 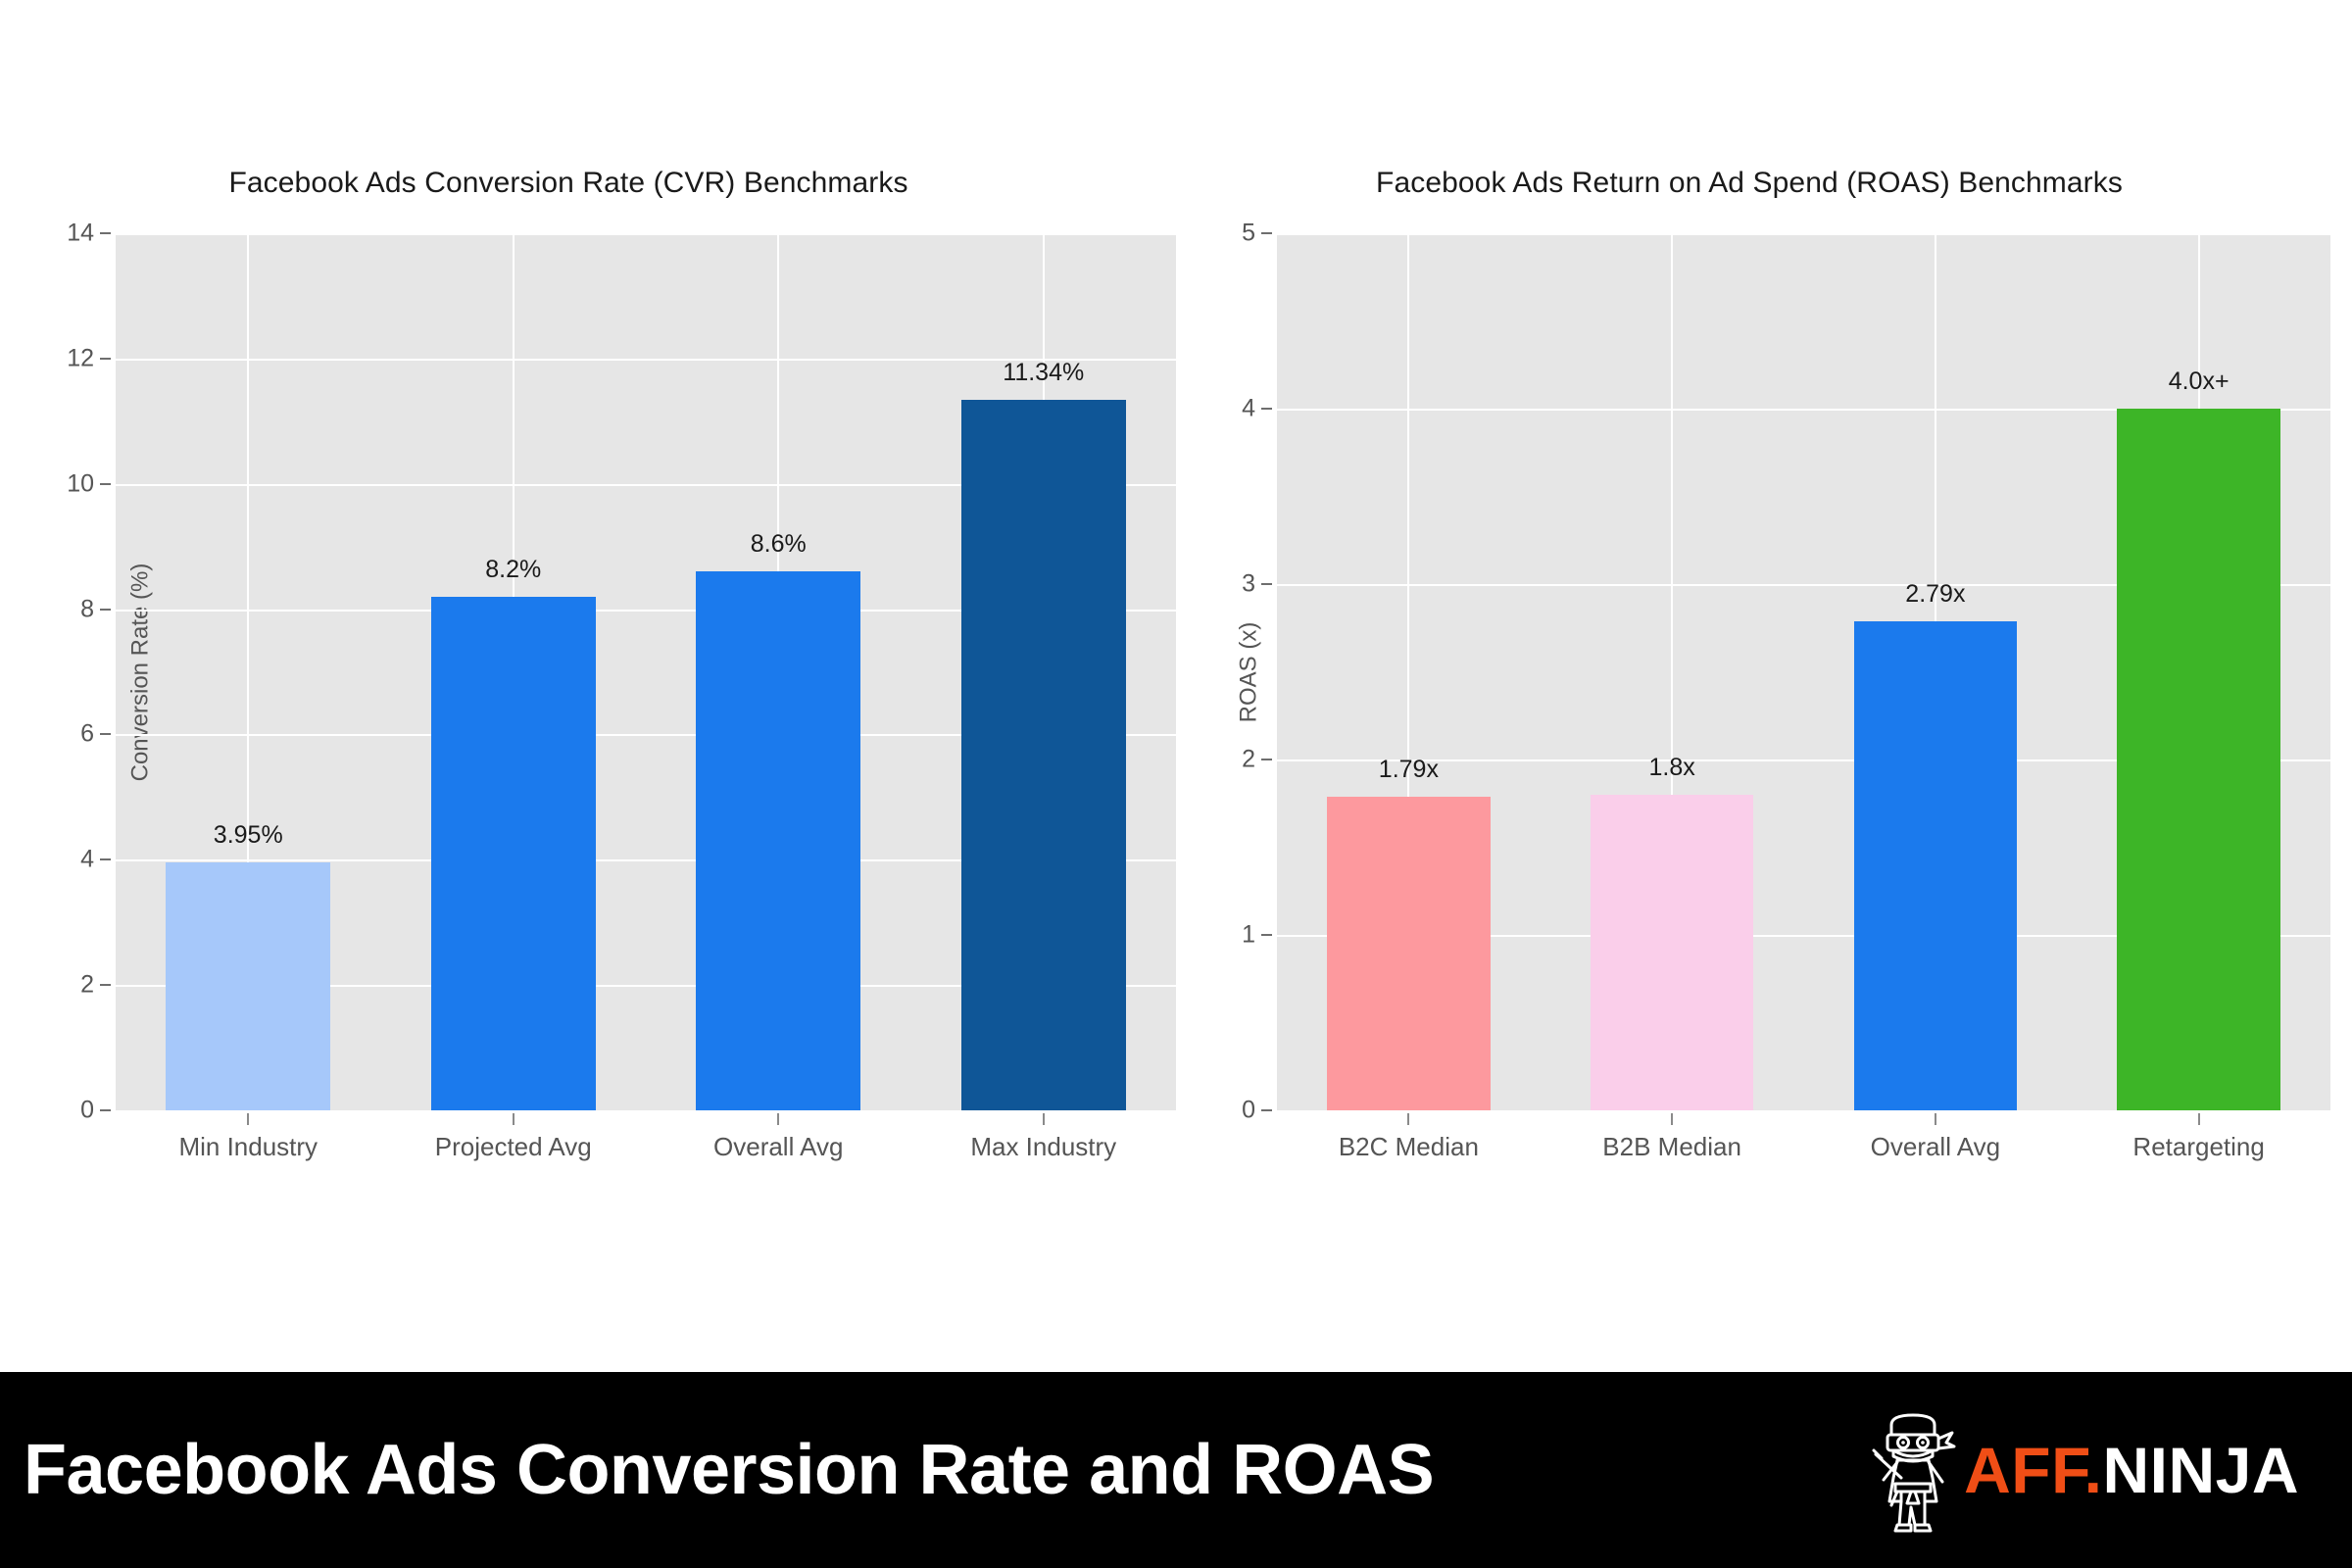 What do you see at coordinates (1408, 769) in the screenshot?
I see `bar-value-label: 1.79x` at bounding box center [1408, 769].